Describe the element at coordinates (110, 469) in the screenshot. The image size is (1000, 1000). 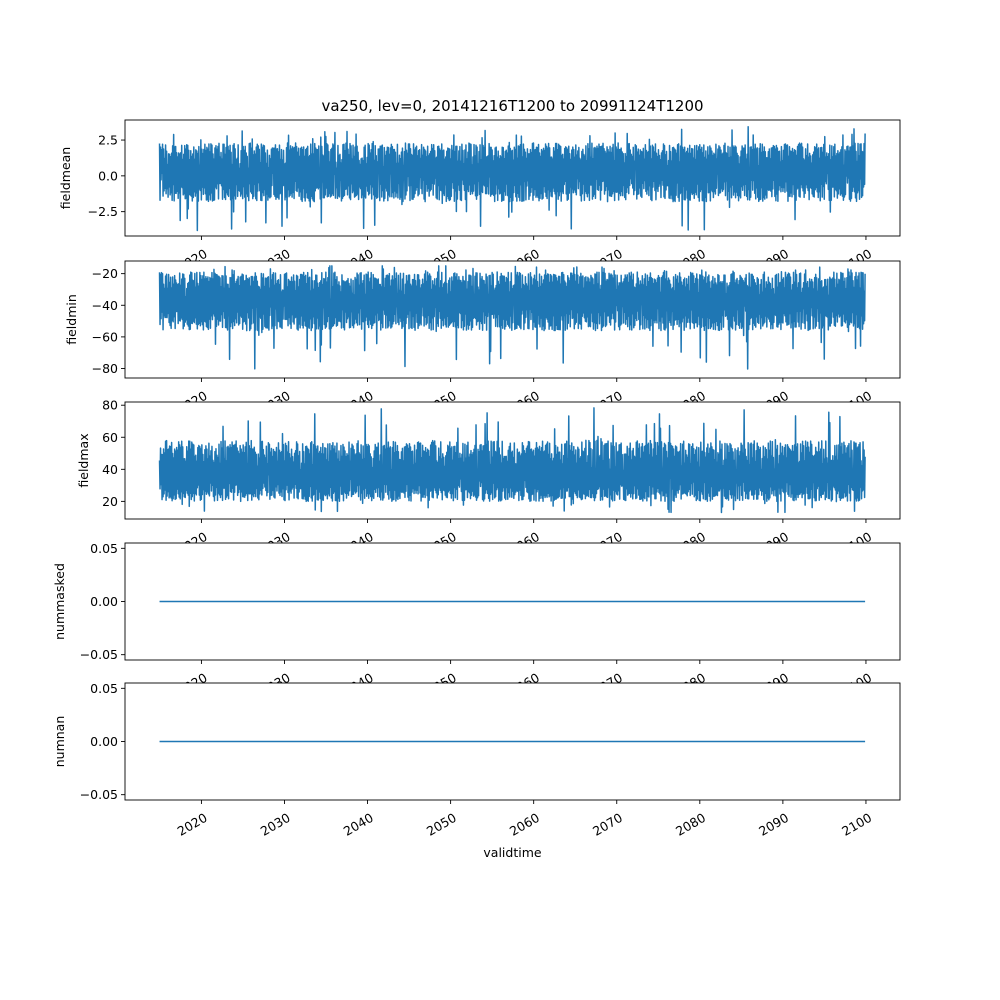
I see `ytick-label: 40` at that location.